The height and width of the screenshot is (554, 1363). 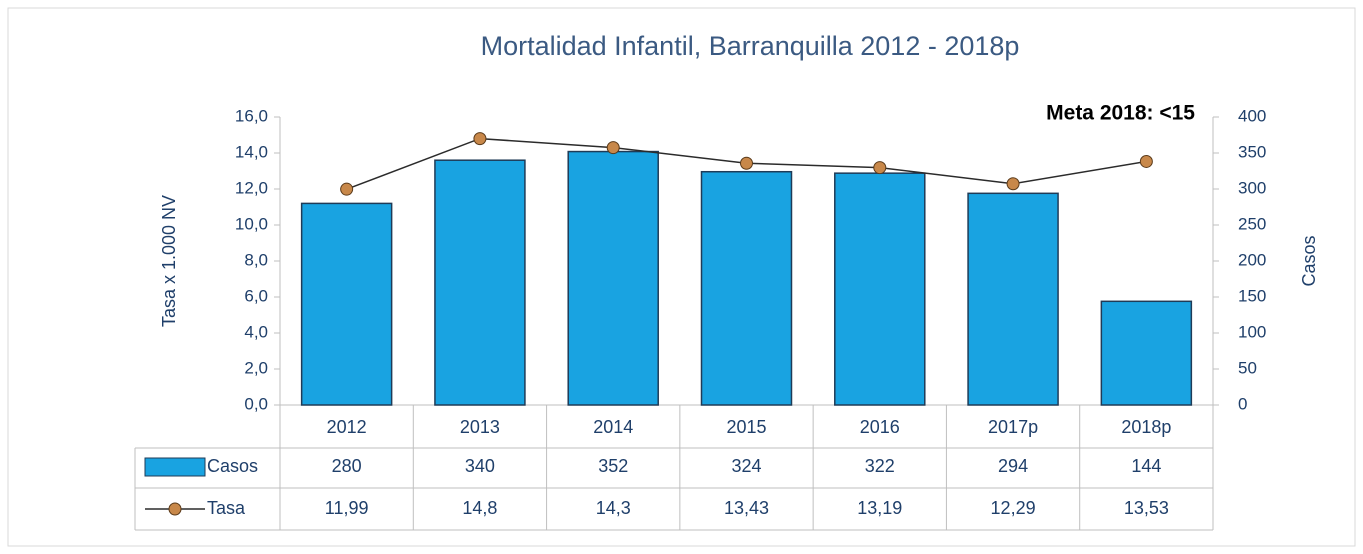 What do you see at coordinates (746, 466) in the screenshot?
I see `table-value: 324` at bounding box center [746, 466].